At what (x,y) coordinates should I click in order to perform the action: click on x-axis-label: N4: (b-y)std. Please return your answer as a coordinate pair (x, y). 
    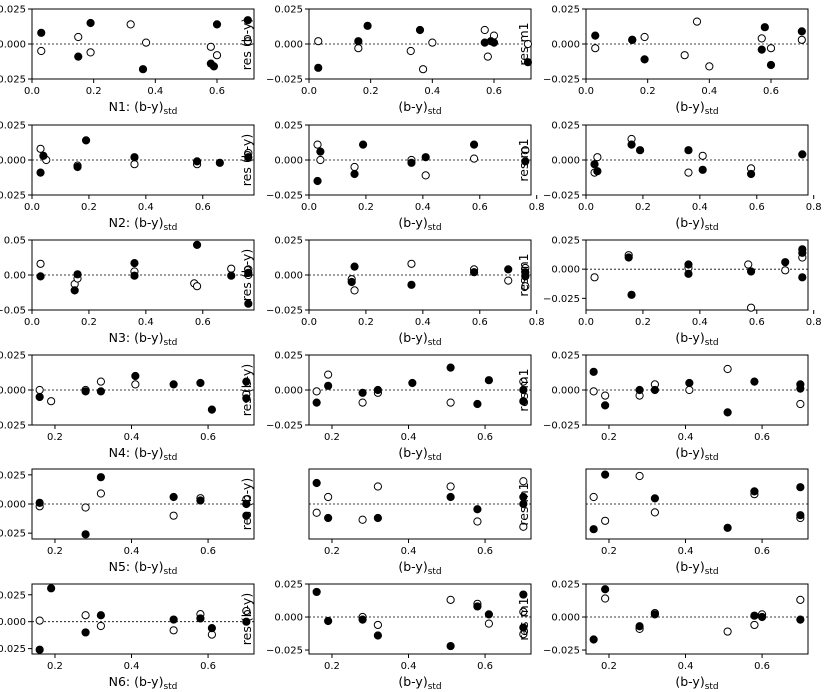
    Looking at the image, I should click on (143, 454).